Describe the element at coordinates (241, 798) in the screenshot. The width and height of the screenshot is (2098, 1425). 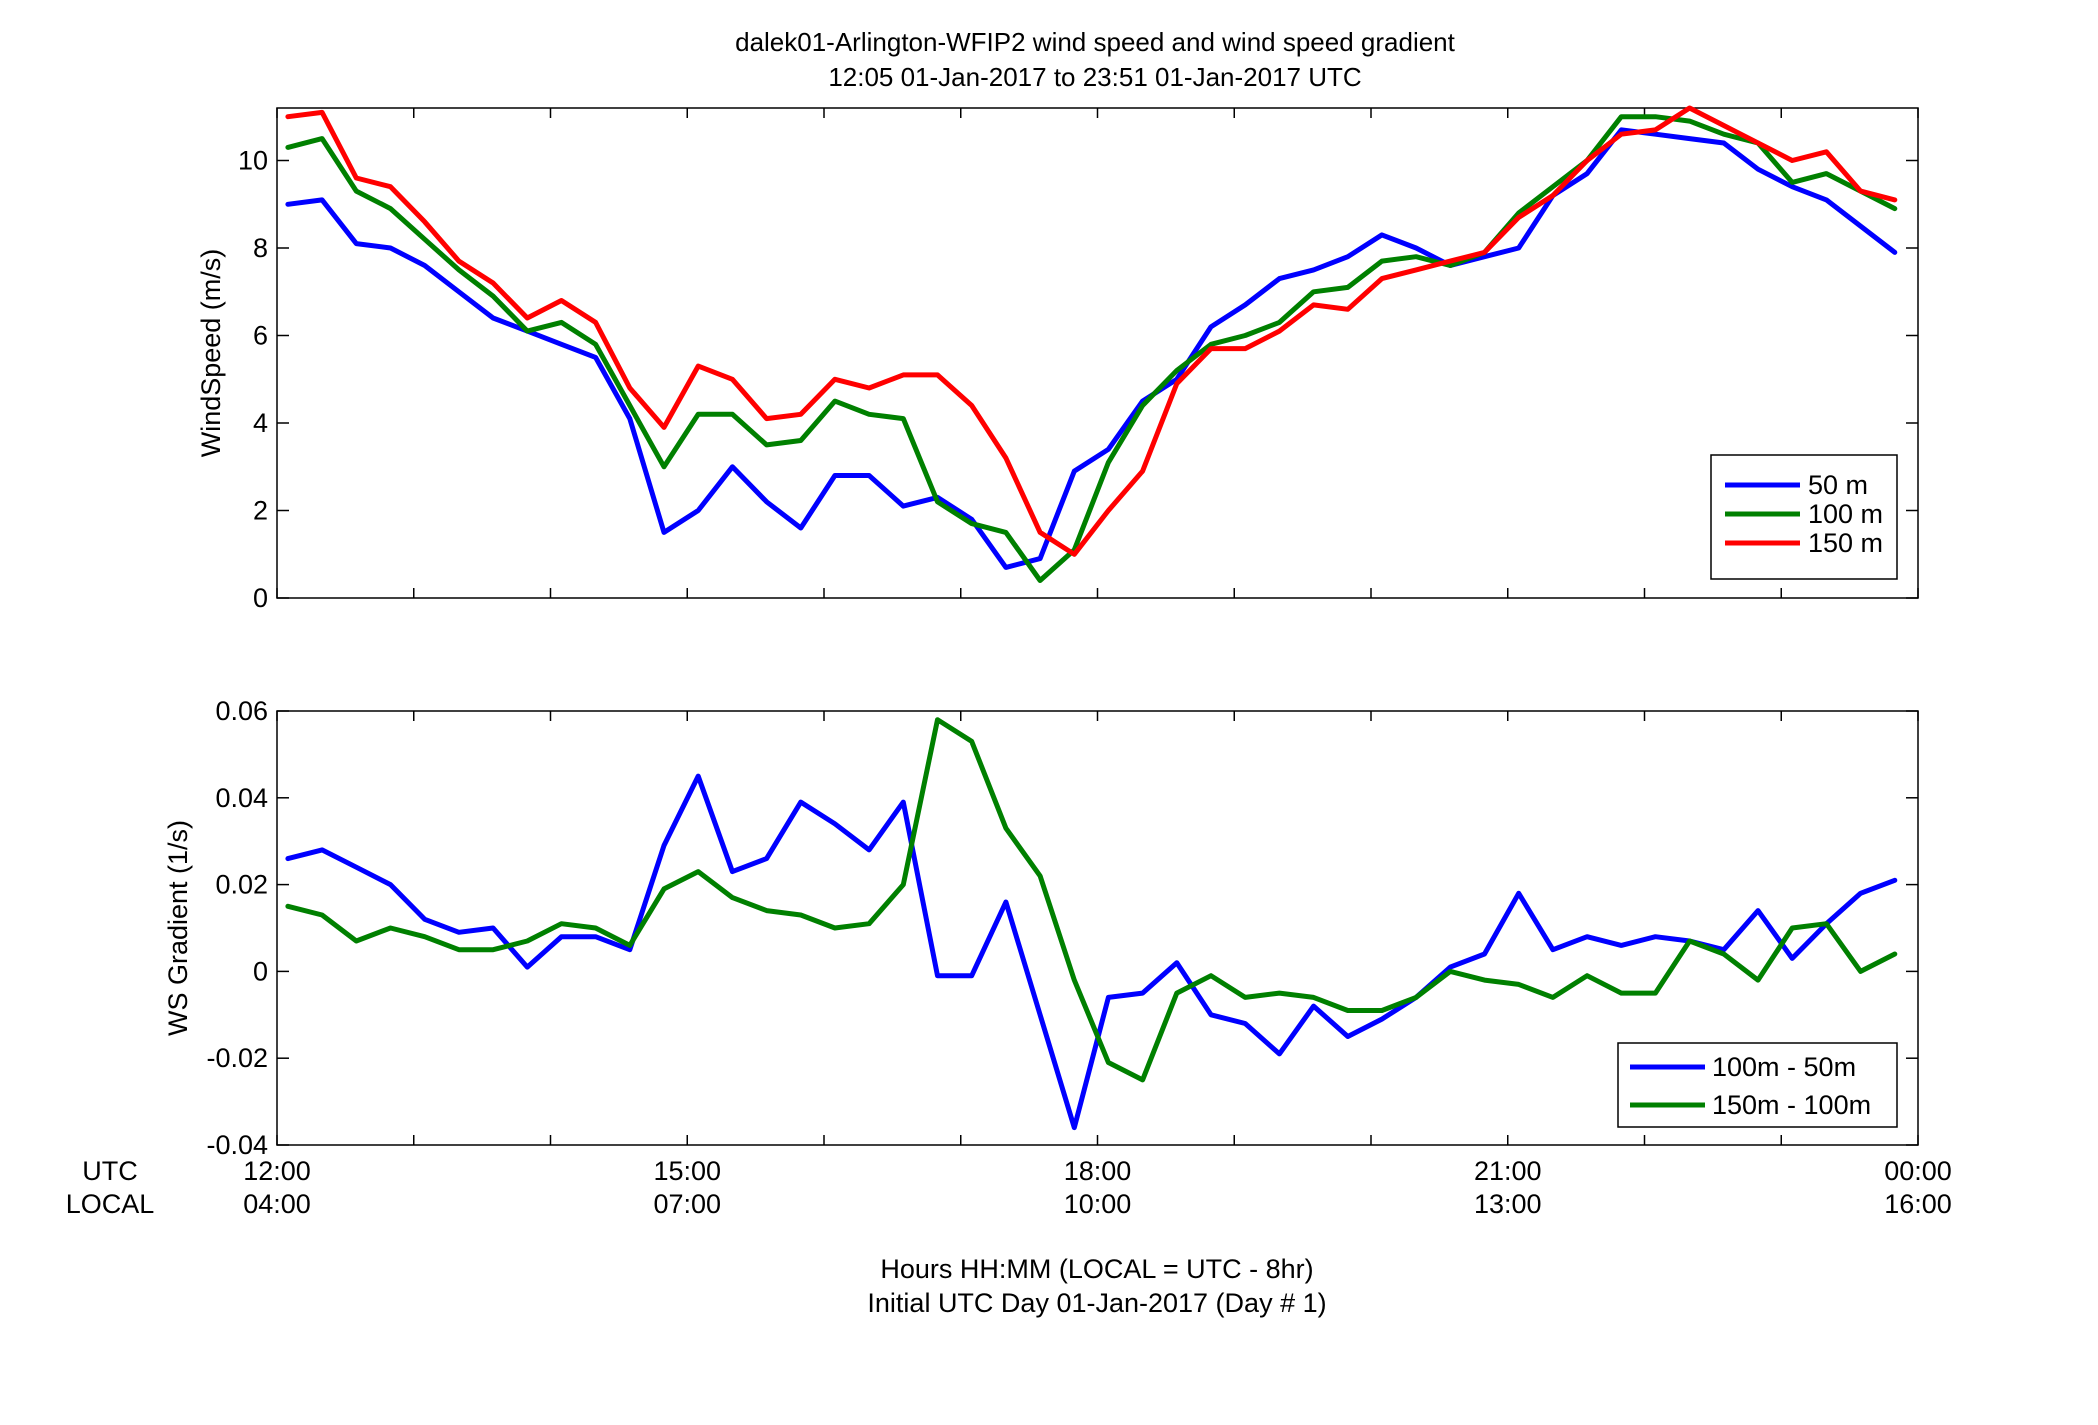
I see `gradient-ytick-label: 0.04` at that location.